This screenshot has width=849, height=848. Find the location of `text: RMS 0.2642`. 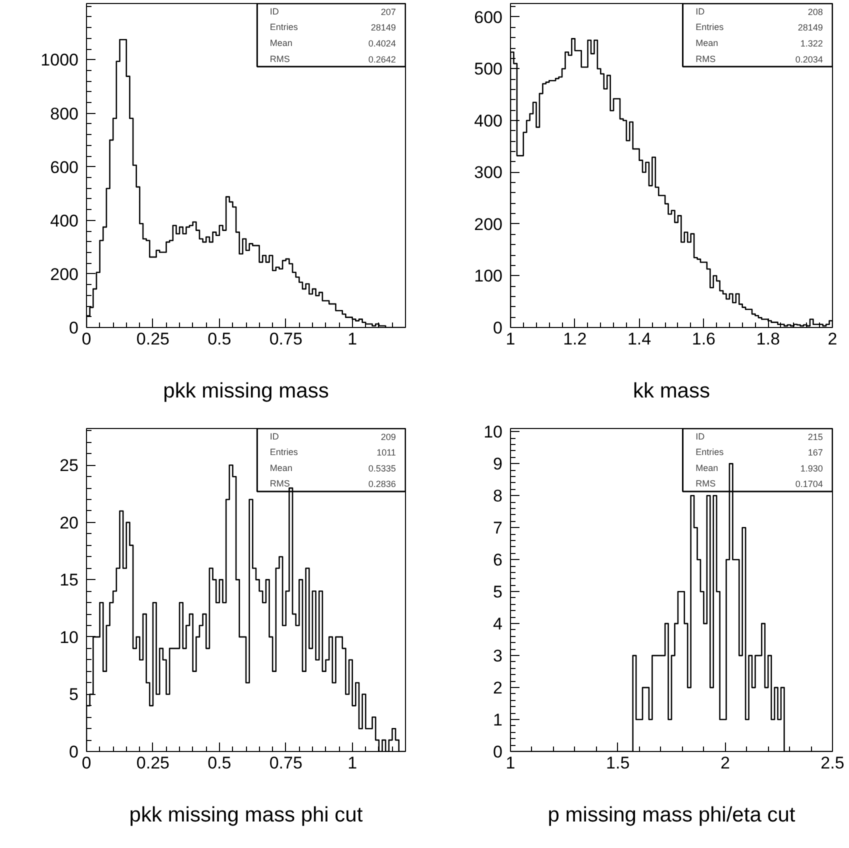

text: RMS 0.2642 is located at coordinates (333, 59).